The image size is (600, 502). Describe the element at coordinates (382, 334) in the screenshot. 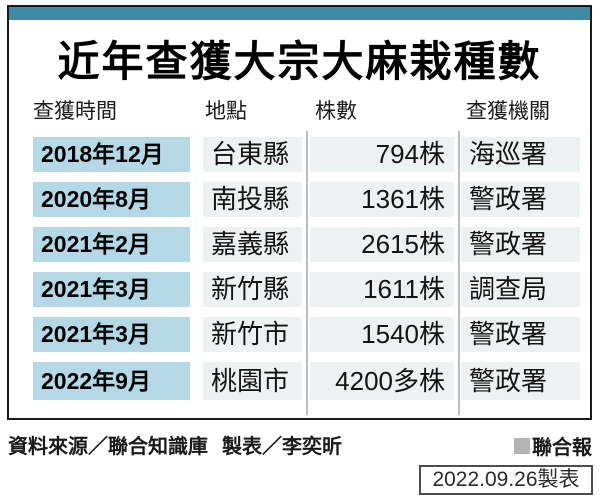

I see `cell-count: 1540株` at that location.